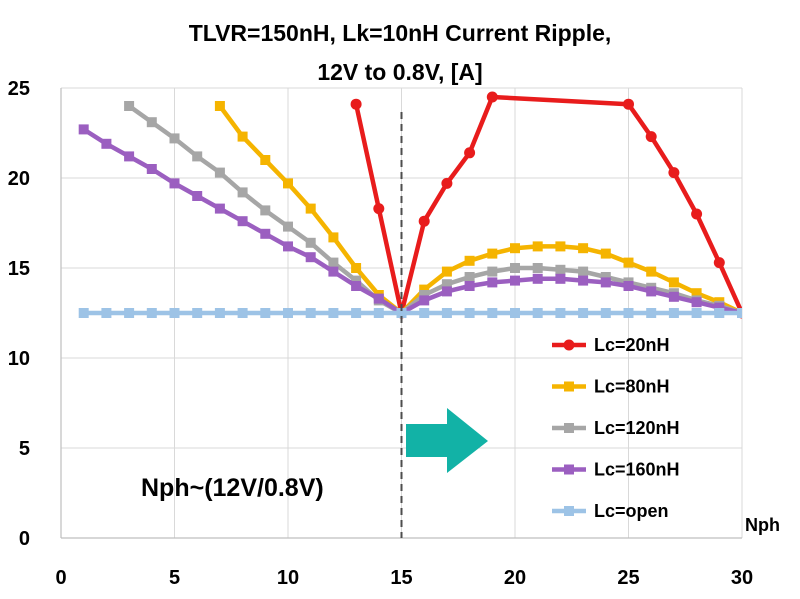 The image size is (800, 599). I want to click on x-tick-label: 5, so click(174, 578).